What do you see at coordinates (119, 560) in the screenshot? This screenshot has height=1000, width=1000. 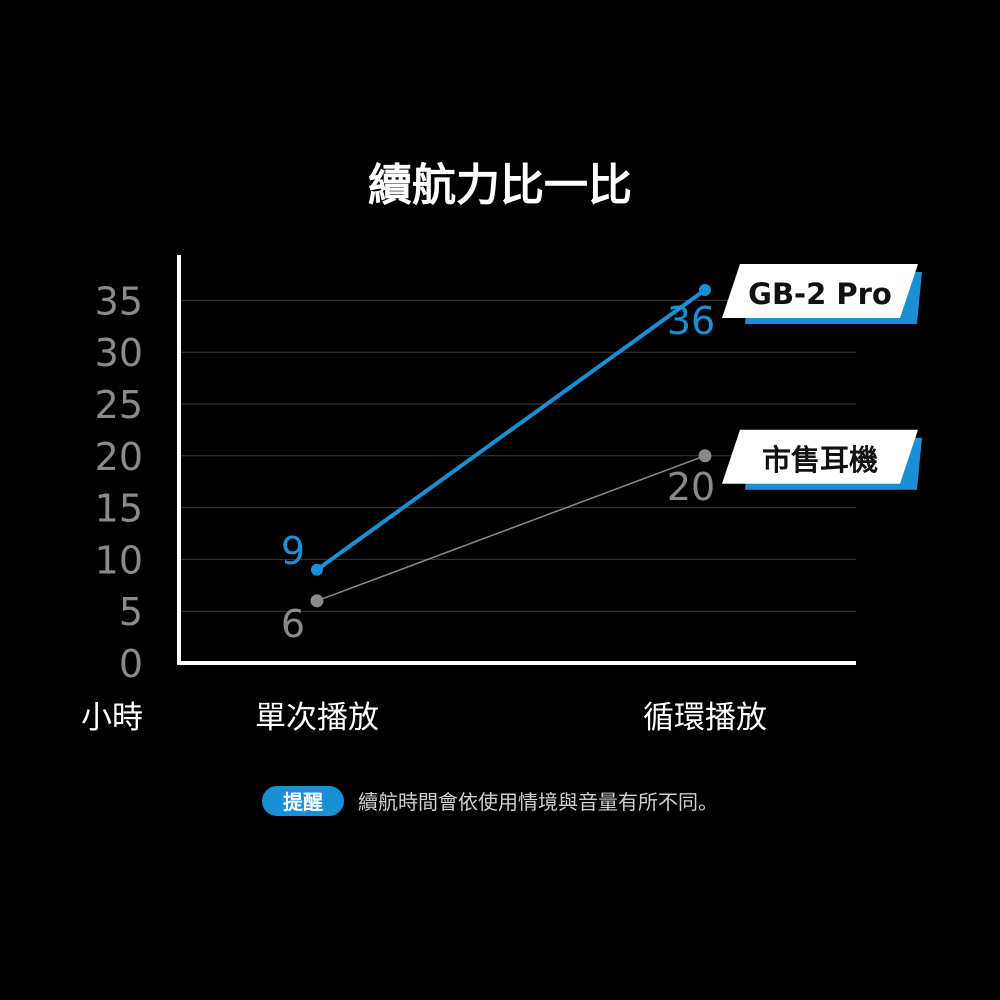 I see `y-tick-label: 10` at bounding box center [119, 560].